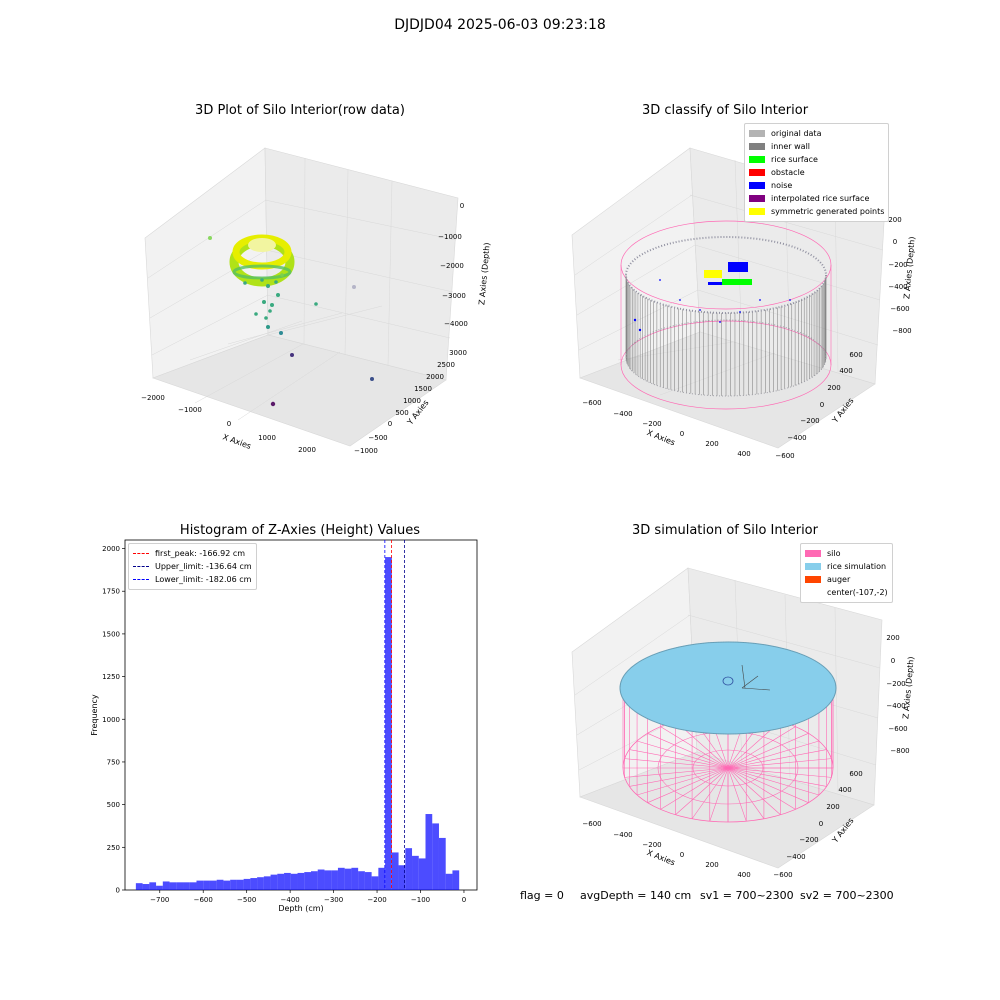 This screenshot has height=1000, width=1000. What do you see at coordinates (782, 185) in the screenshot?
I see `legend-label: noise` at bounding box center [782, 185].